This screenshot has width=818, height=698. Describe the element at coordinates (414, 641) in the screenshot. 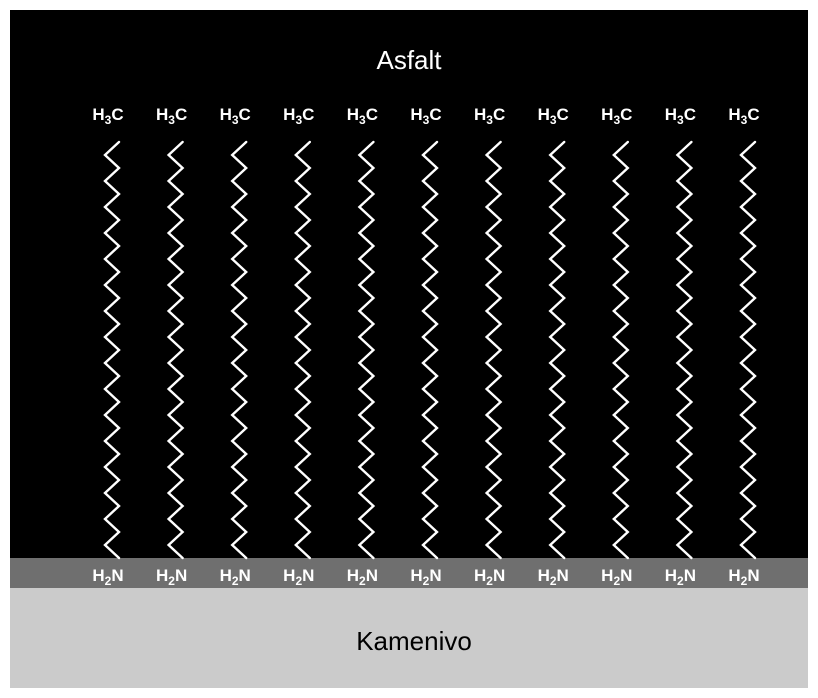

I see `aggregate-label: Kamenivo` at that location.